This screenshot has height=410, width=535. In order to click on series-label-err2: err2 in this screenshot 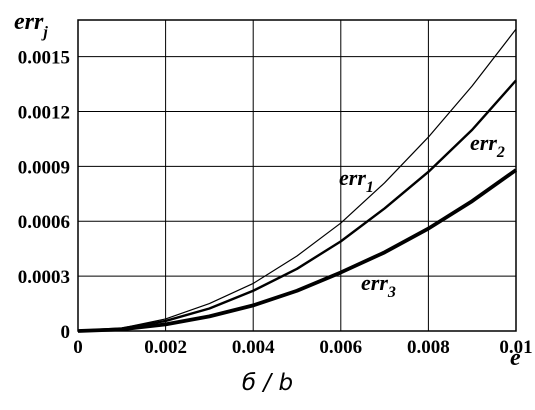, I will do `click(487, 145)`.